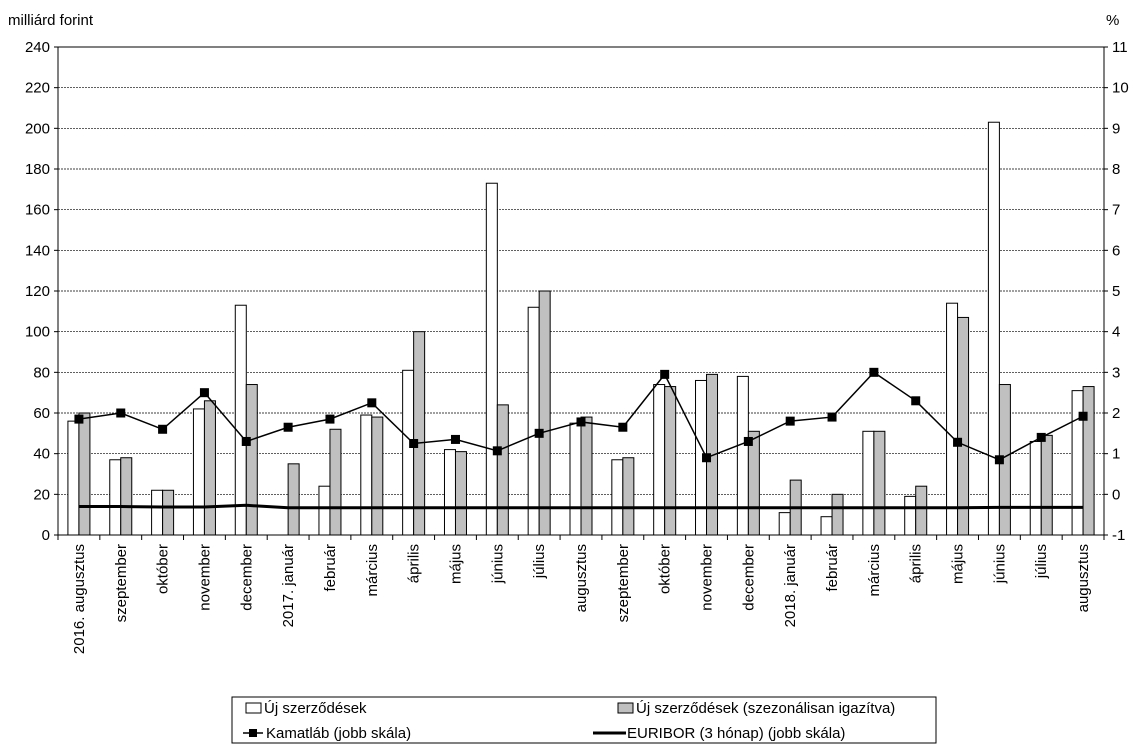  What do you see at coordinates (584, 720) in the screenshot?
I see `legend-box` at bounding box center [584, 720].